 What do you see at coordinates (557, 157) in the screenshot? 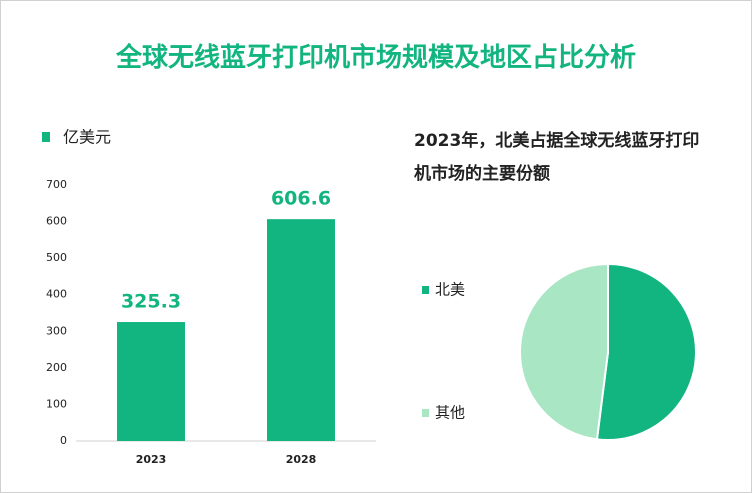
I see `pie-title: 2023年，北美占据全球无线蓝牙打印机市场的主要份额` at bounding box center [557, 157].